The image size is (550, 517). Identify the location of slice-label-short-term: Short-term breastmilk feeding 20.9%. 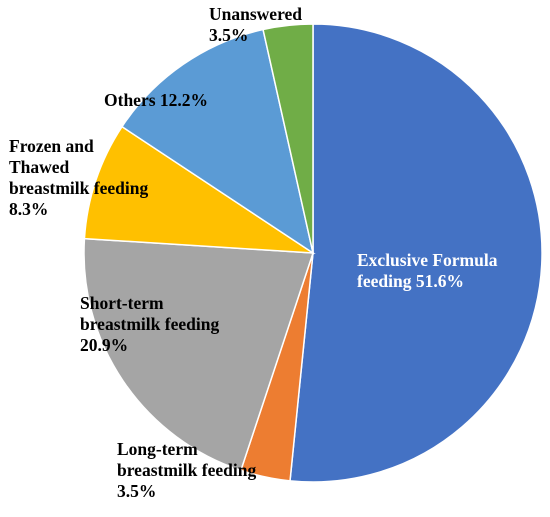
(149, 324).